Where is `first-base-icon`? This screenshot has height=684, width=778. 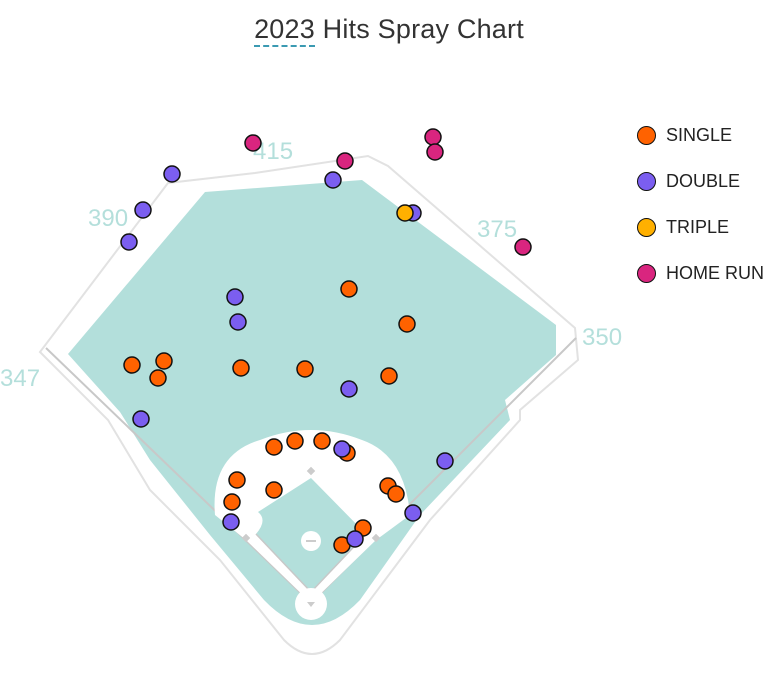
first-base-icon is located at coordinates (376, 538).